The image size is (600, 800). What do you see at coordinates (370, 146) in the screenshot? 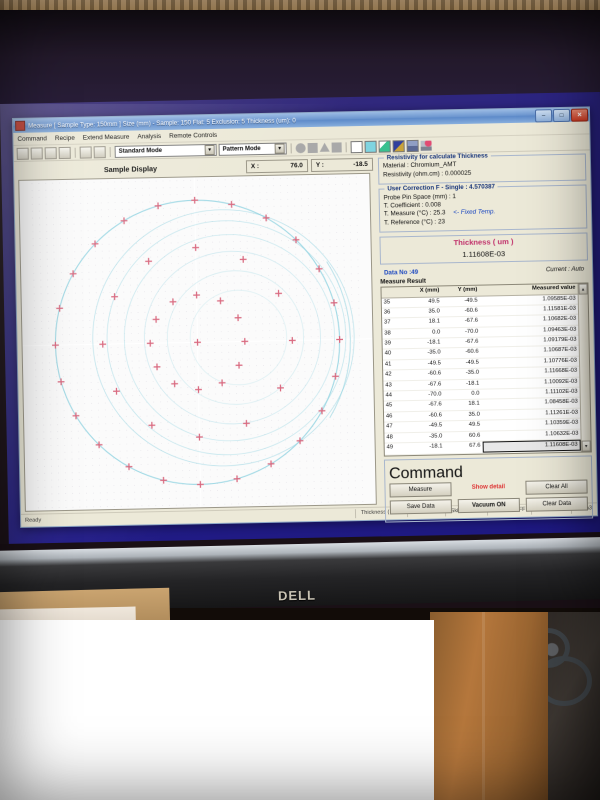
I see `grid-icon` at bounding box center [370, 146].